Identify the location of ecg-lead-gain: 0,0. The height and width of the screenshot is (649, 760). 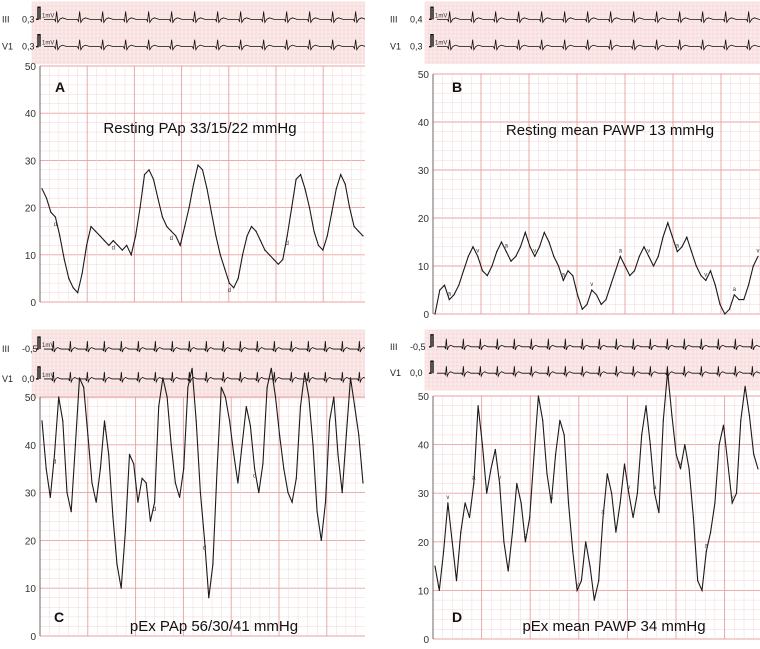
(416, 373).